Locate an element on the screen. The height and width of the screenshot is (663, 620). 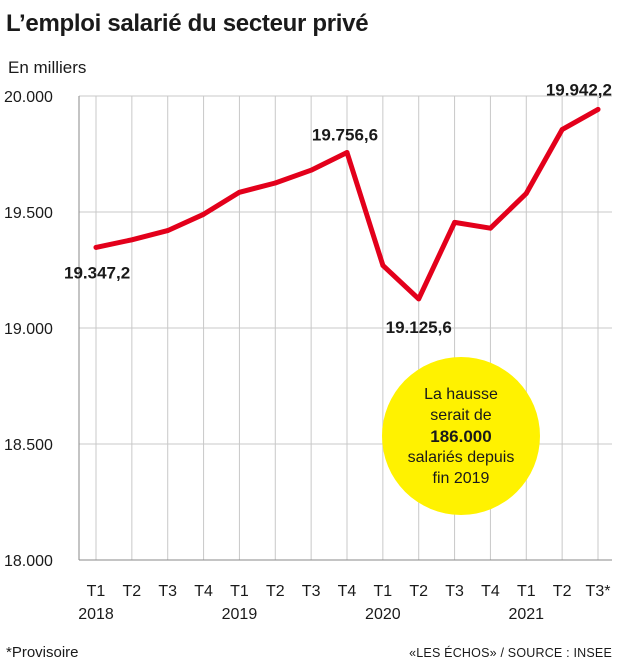
callout-line-4: salariés depuis is located at coordinates (461, 457).